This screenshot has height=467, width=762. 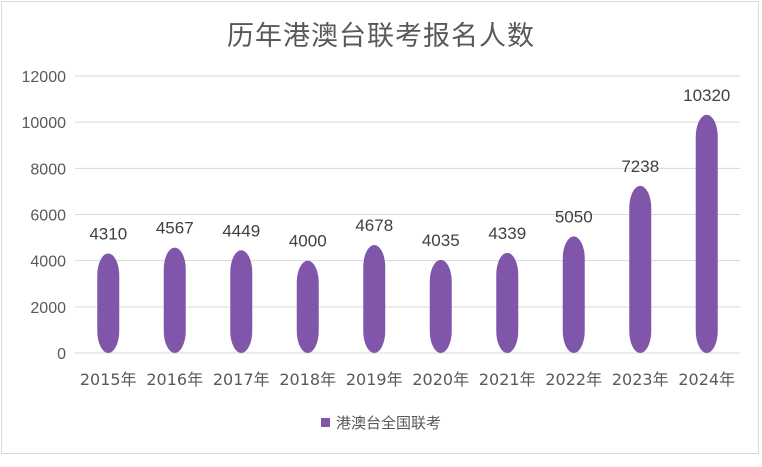 What do you see at coordinates (441, 240) in the screenshot?
I see `data-label: 4035` at bounding box center [441, 240].